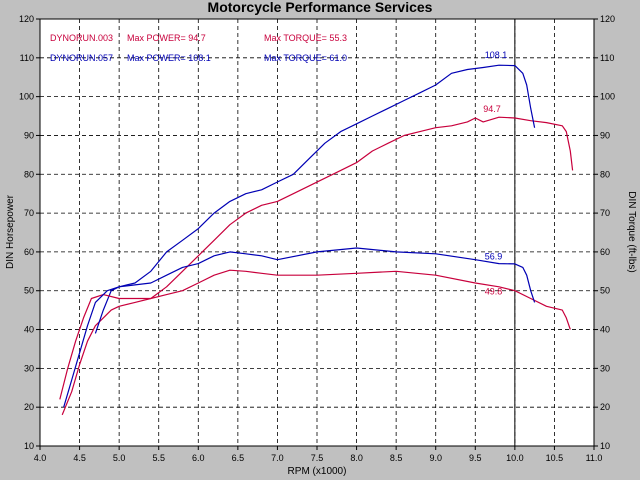  I want to click on x-tick-label: 7.0, so click(277, 458).